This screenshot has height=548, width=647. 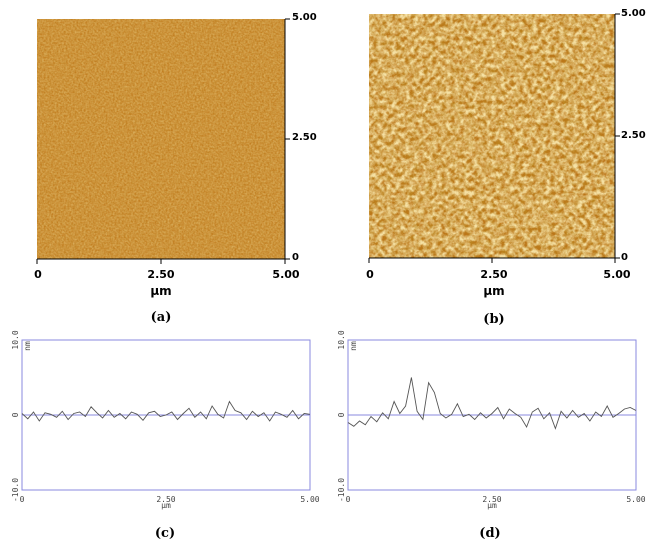 I want to click on a-xtick-mid: 2.50, so click(x=161, y=274).